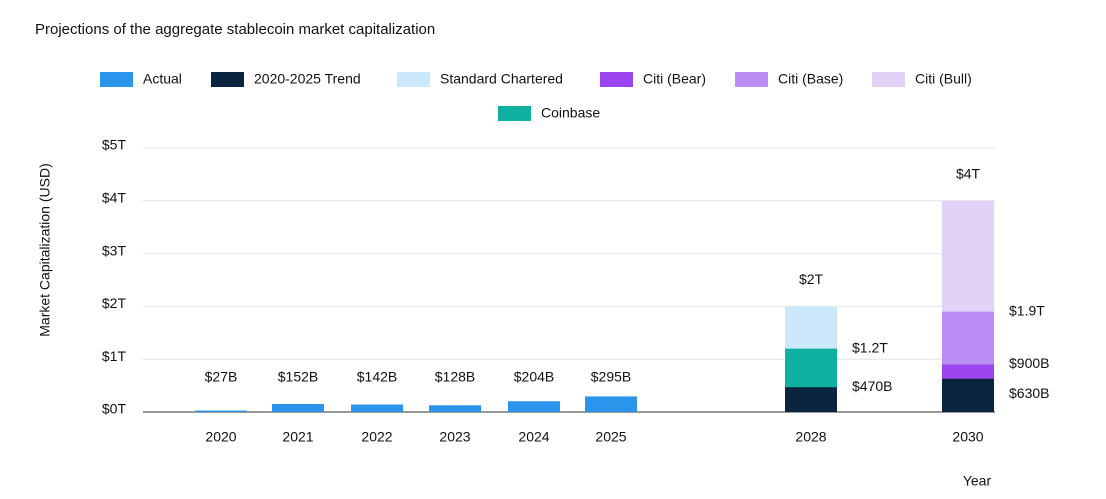 This screenshot has height=499, width=1106. I want to click on value-label: $27B, so click(221, 377).